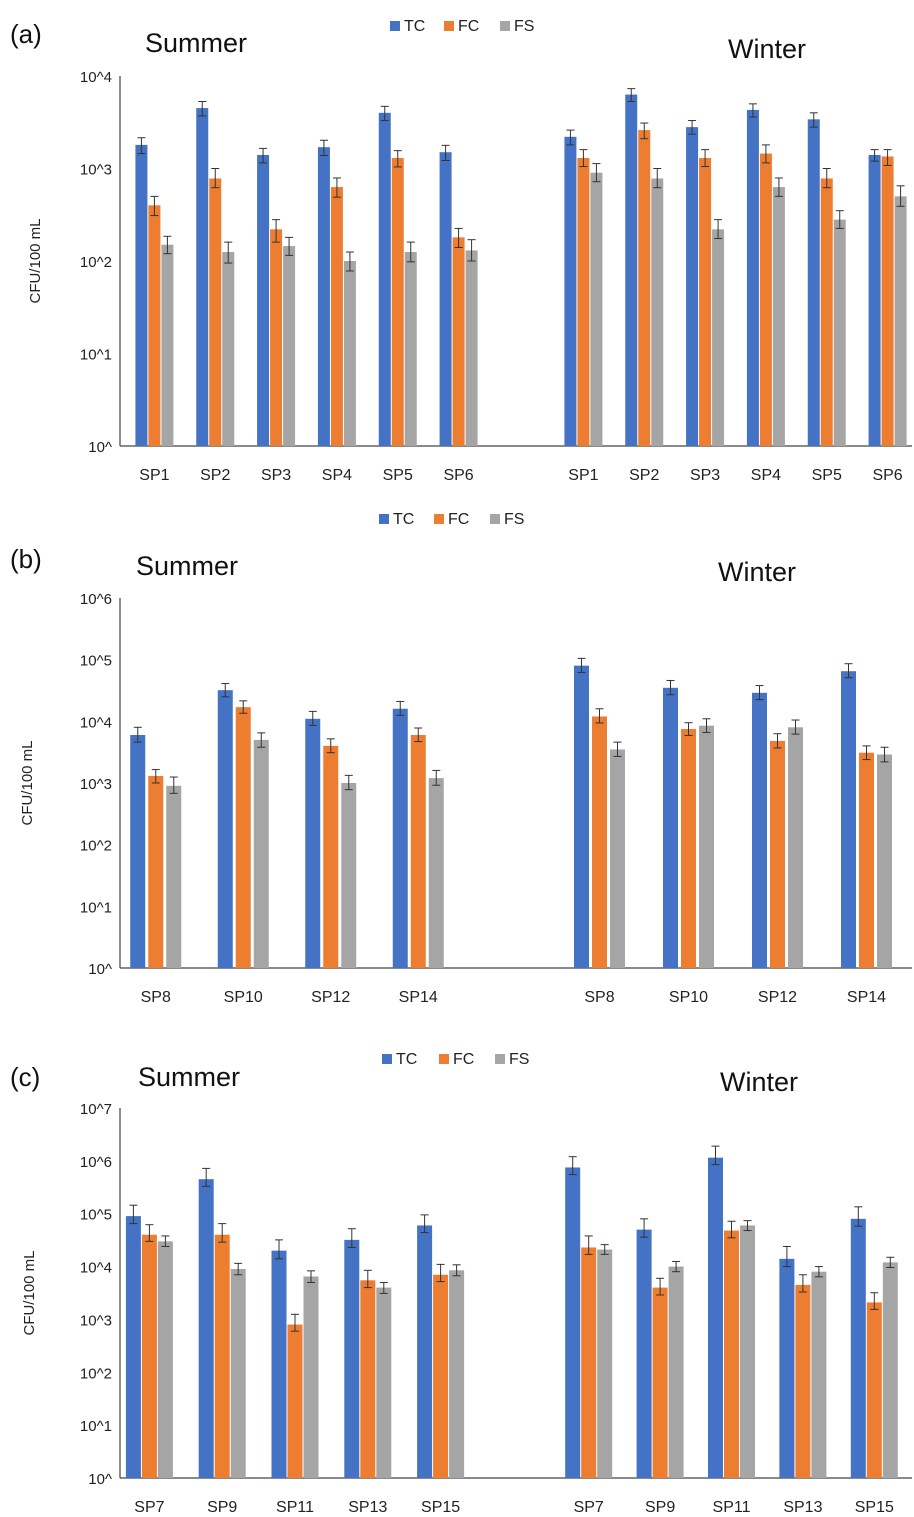 This screenshot has height=1517, width=914. What do you see at coordinates (25, 1077) in the screenshot?
I see `panel-label: (c)` at bounding box center [25, 1077].